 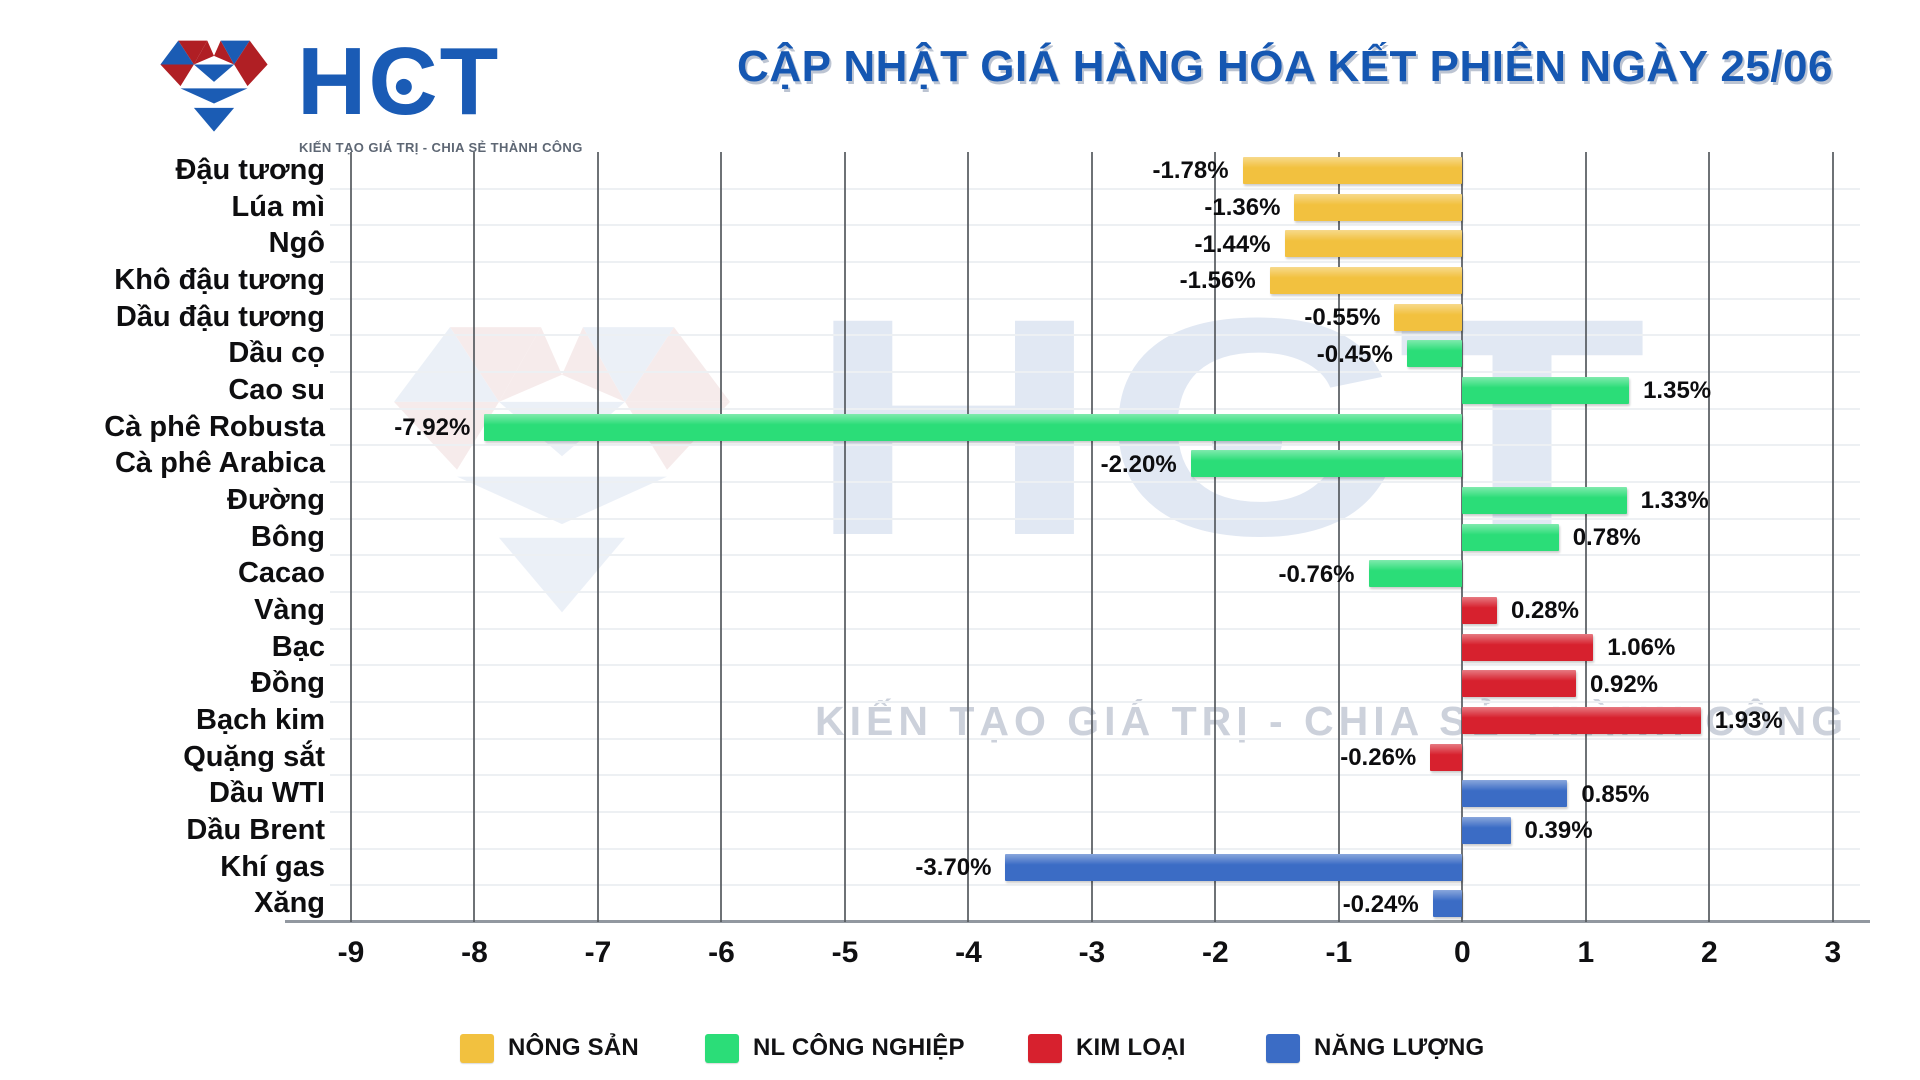 I want to click on bar-value-label: 1.35%, so click(x=1677, y=391).